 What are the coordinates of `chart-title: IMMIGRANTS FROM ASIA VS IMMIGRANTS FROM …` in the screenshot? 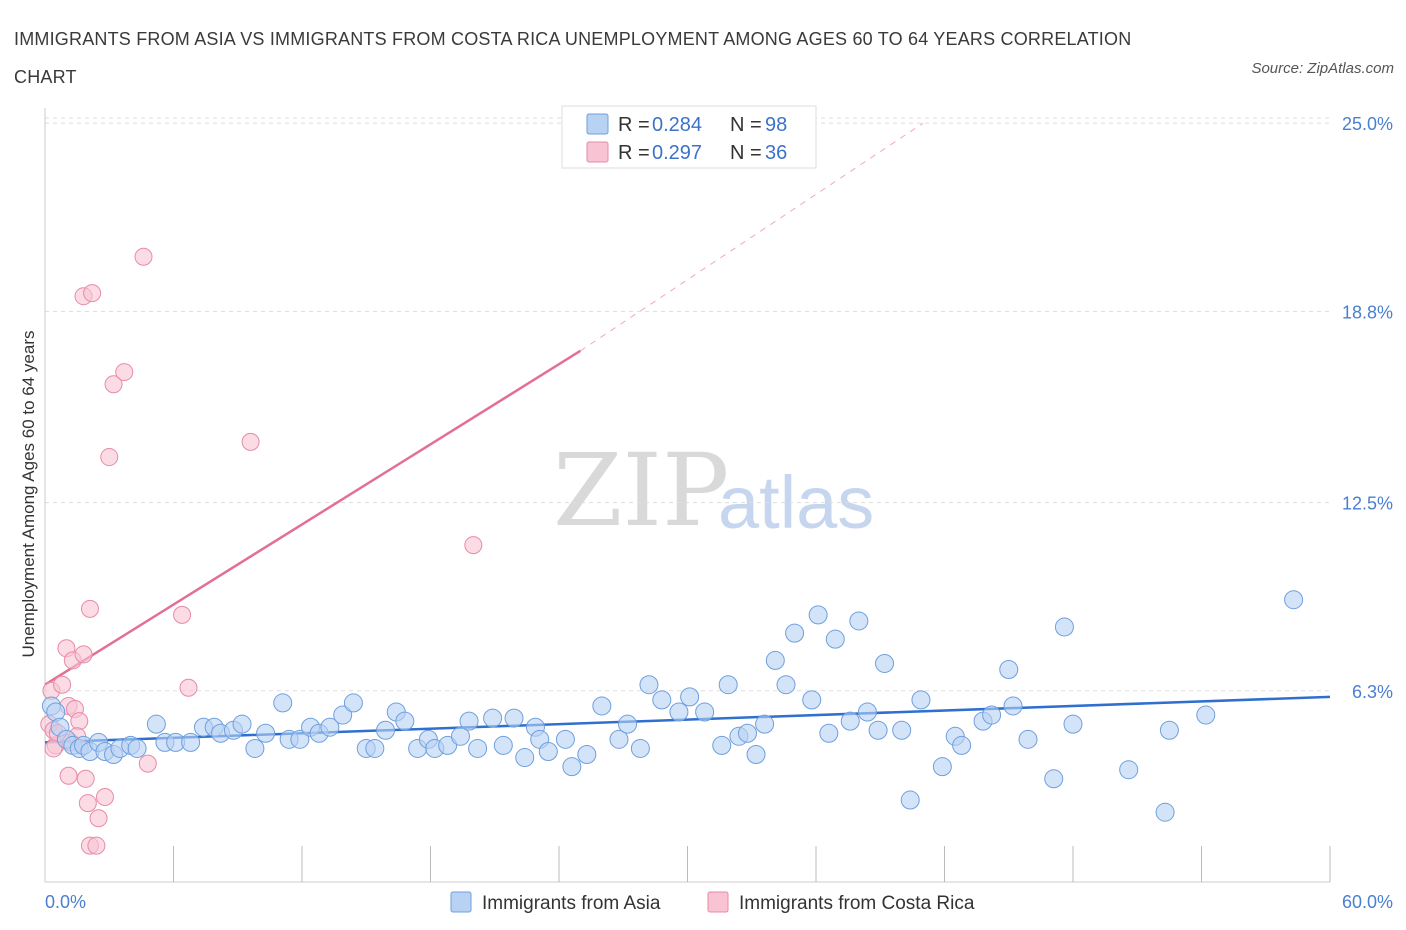 It's located at (573, 58).